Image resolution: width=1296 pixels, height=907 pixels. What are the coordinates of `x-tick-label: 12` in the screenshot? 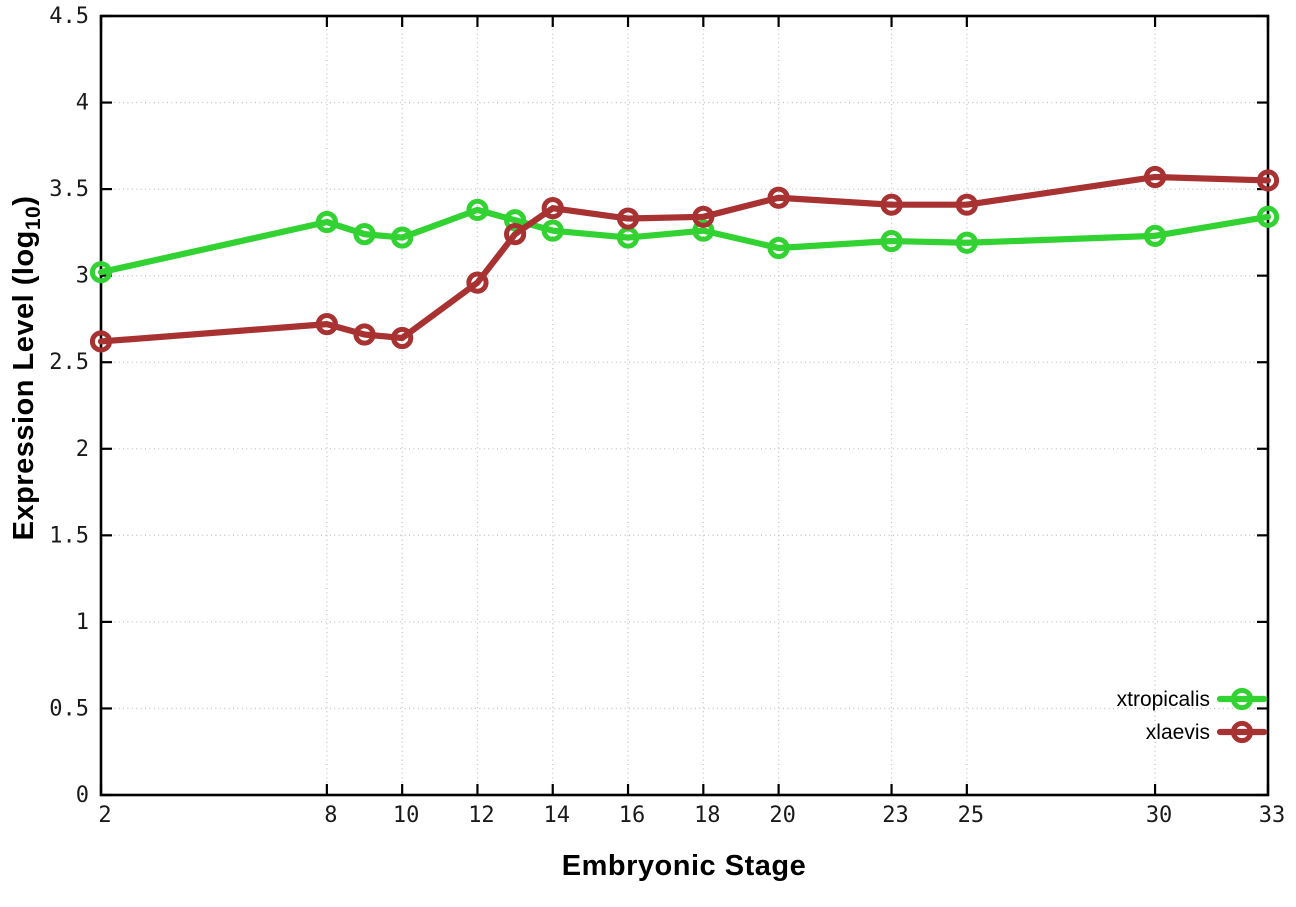 It's located at (481, 815).